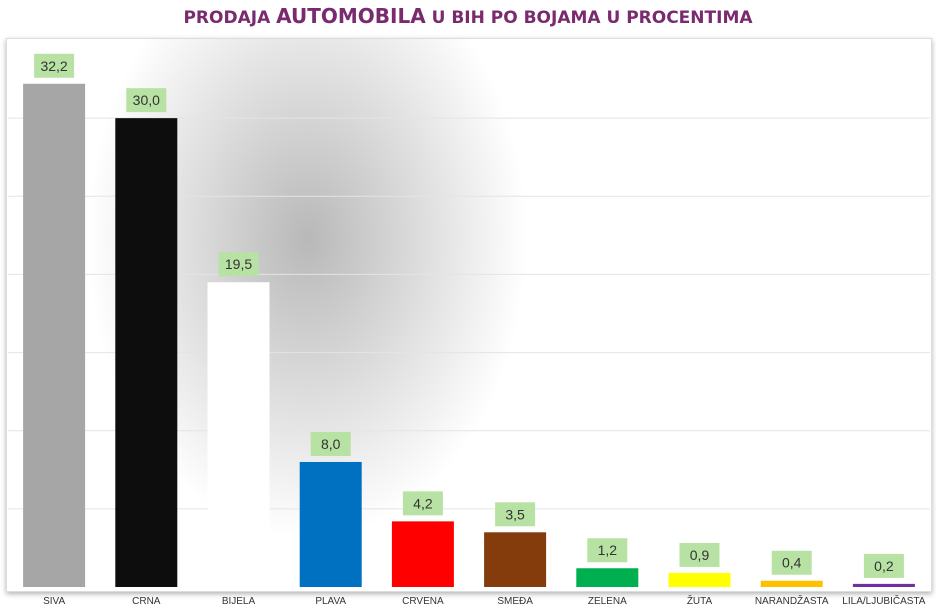 Image resolution: width=936 pixels, height=608 pixels. I want to click on data-label: 8,0, so click(331, 444).